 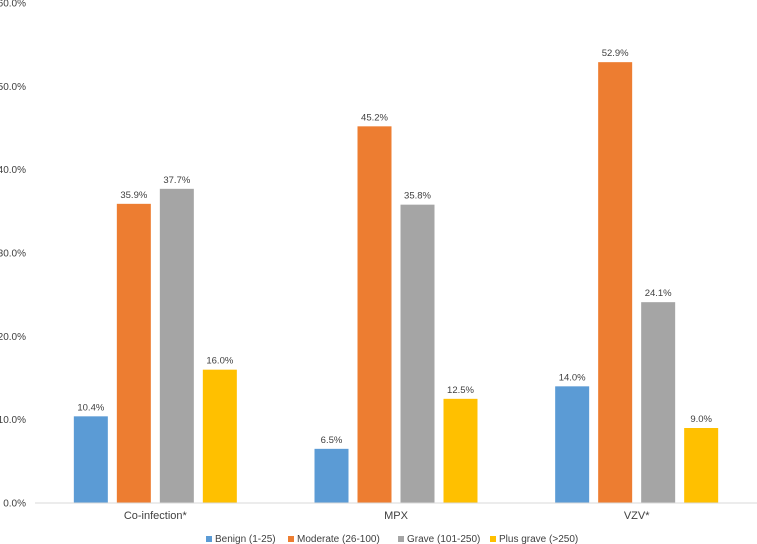 I want to click on y-tick-label: 40.0%, so click(x=13, y=170).